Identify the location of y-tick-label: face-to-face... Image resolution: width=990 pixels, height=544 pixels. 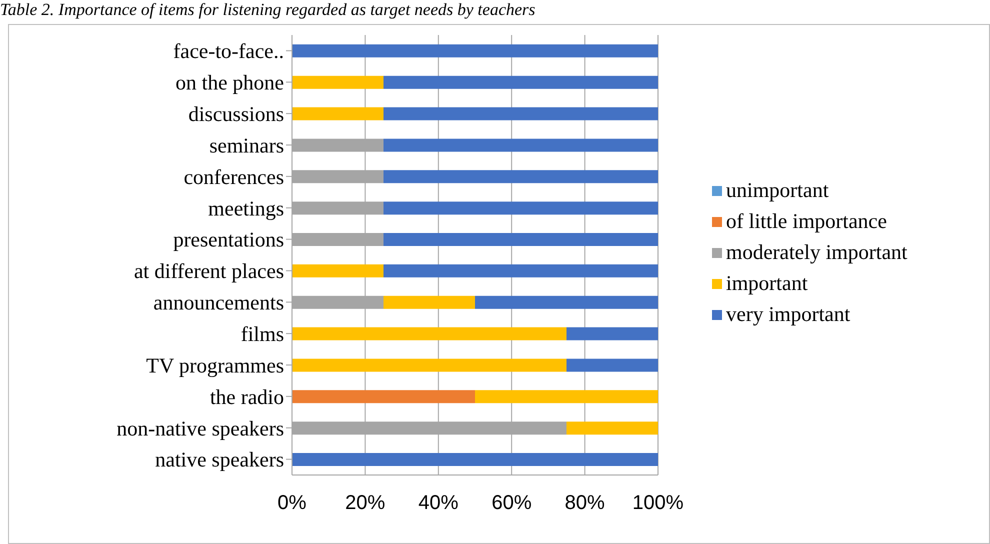
(228, 51).